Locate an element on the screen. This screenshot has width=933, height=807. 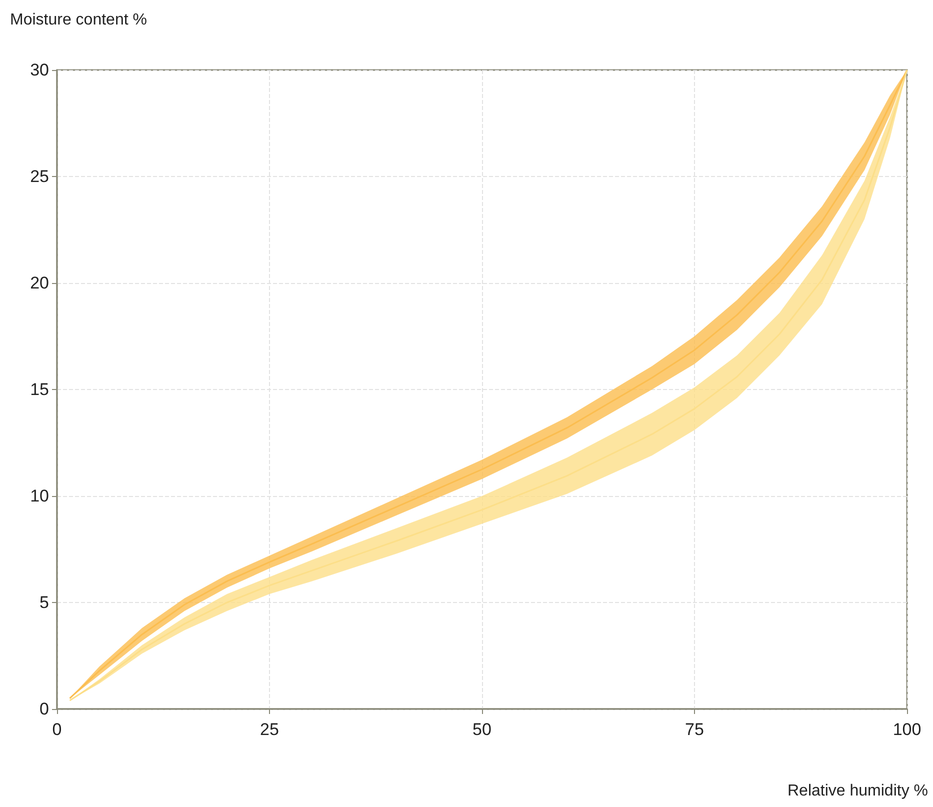
x-tick-label: 75 is located at coordinates (694, 729).